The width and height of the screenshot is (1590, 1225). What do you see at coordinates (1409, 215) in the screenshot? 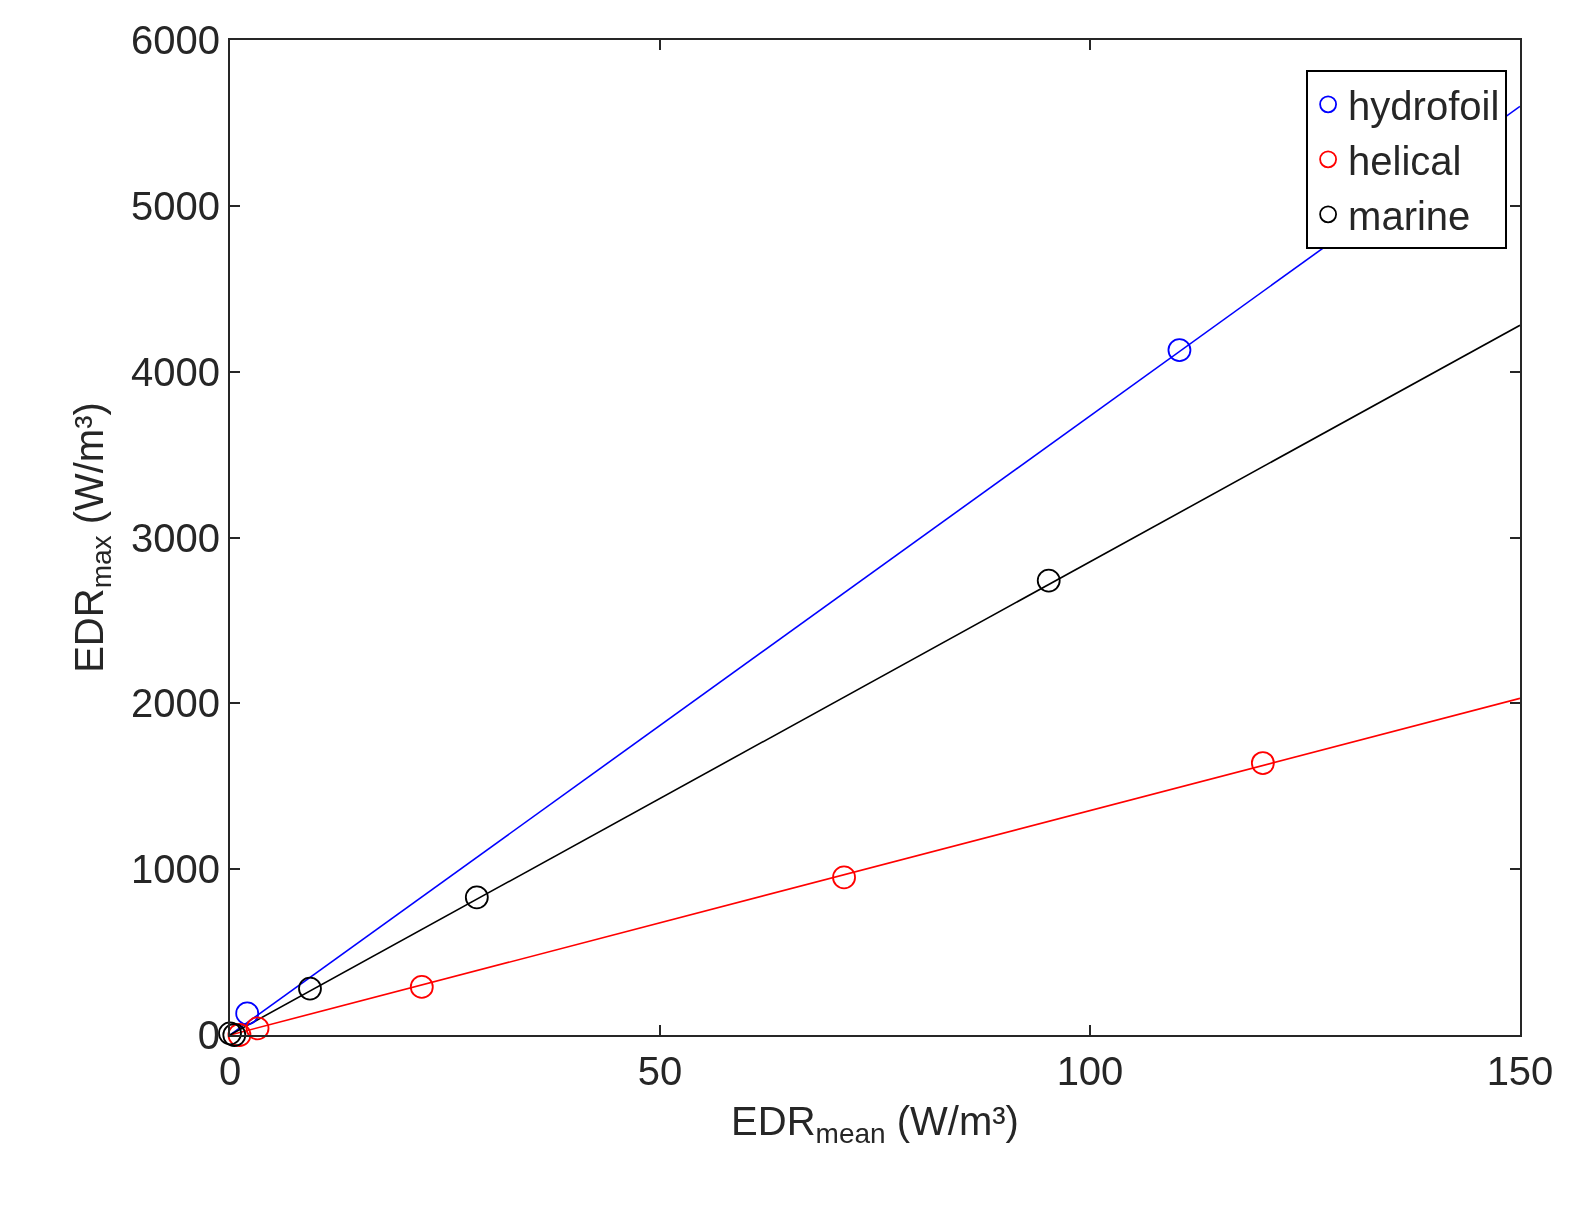
I see `legend-label: marine` at bounding box center [1409, 215].